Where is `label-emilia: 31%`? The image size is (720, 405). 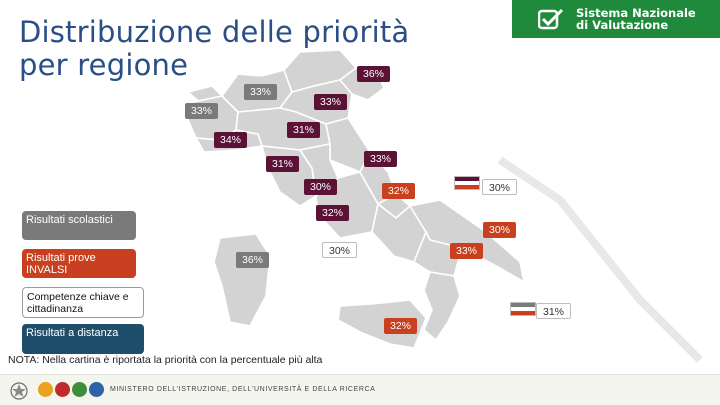 label-emilia: 31% is located at coordinates (304, 130).